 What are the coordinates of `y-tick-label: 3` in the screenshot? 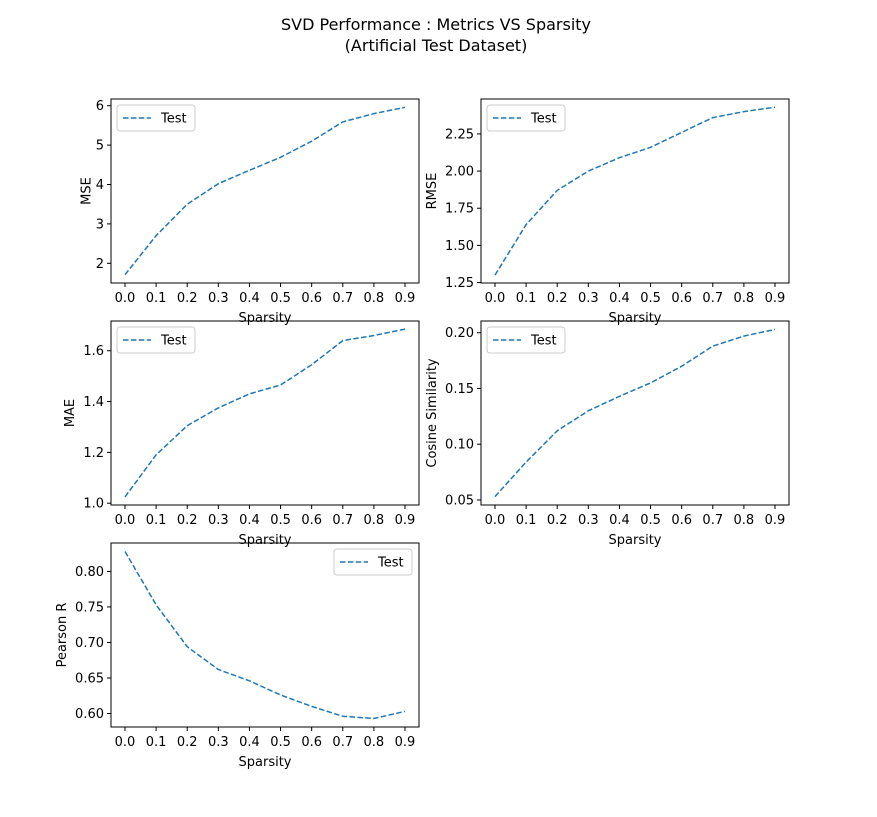 It's located at (100, 224).